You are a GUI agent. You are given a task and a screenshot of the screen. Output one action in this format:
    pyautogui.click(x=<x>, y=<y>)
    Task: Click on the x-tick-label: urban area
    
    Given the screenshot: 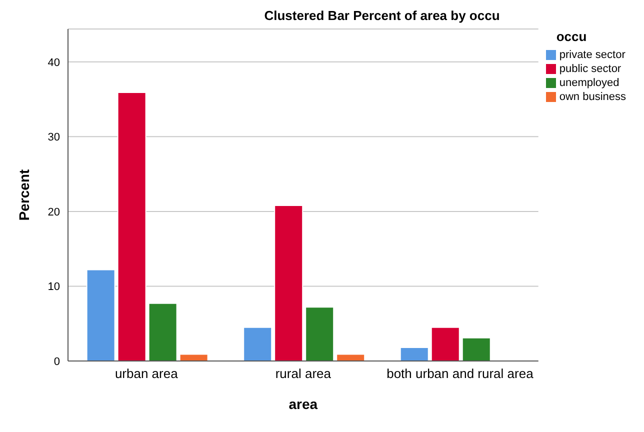 What is the action you would take?
    pyautogui.click(x=146, y=374)
    